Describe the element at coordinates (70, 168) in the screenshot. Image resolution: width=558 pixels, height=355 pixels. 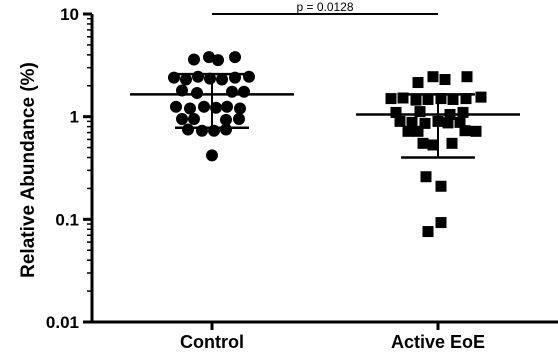
I see `y-axis: 10 1 0.1 0.01` at that location.